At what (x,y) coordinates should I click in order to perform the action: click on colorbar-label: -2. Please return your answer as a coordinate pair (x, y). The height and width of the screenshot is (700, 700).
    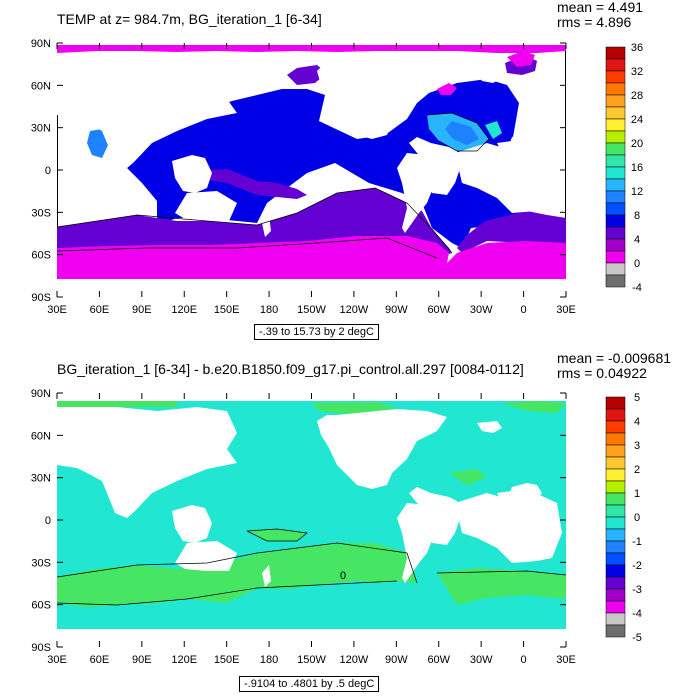
    Looking at the image, I should click on (637, 566).